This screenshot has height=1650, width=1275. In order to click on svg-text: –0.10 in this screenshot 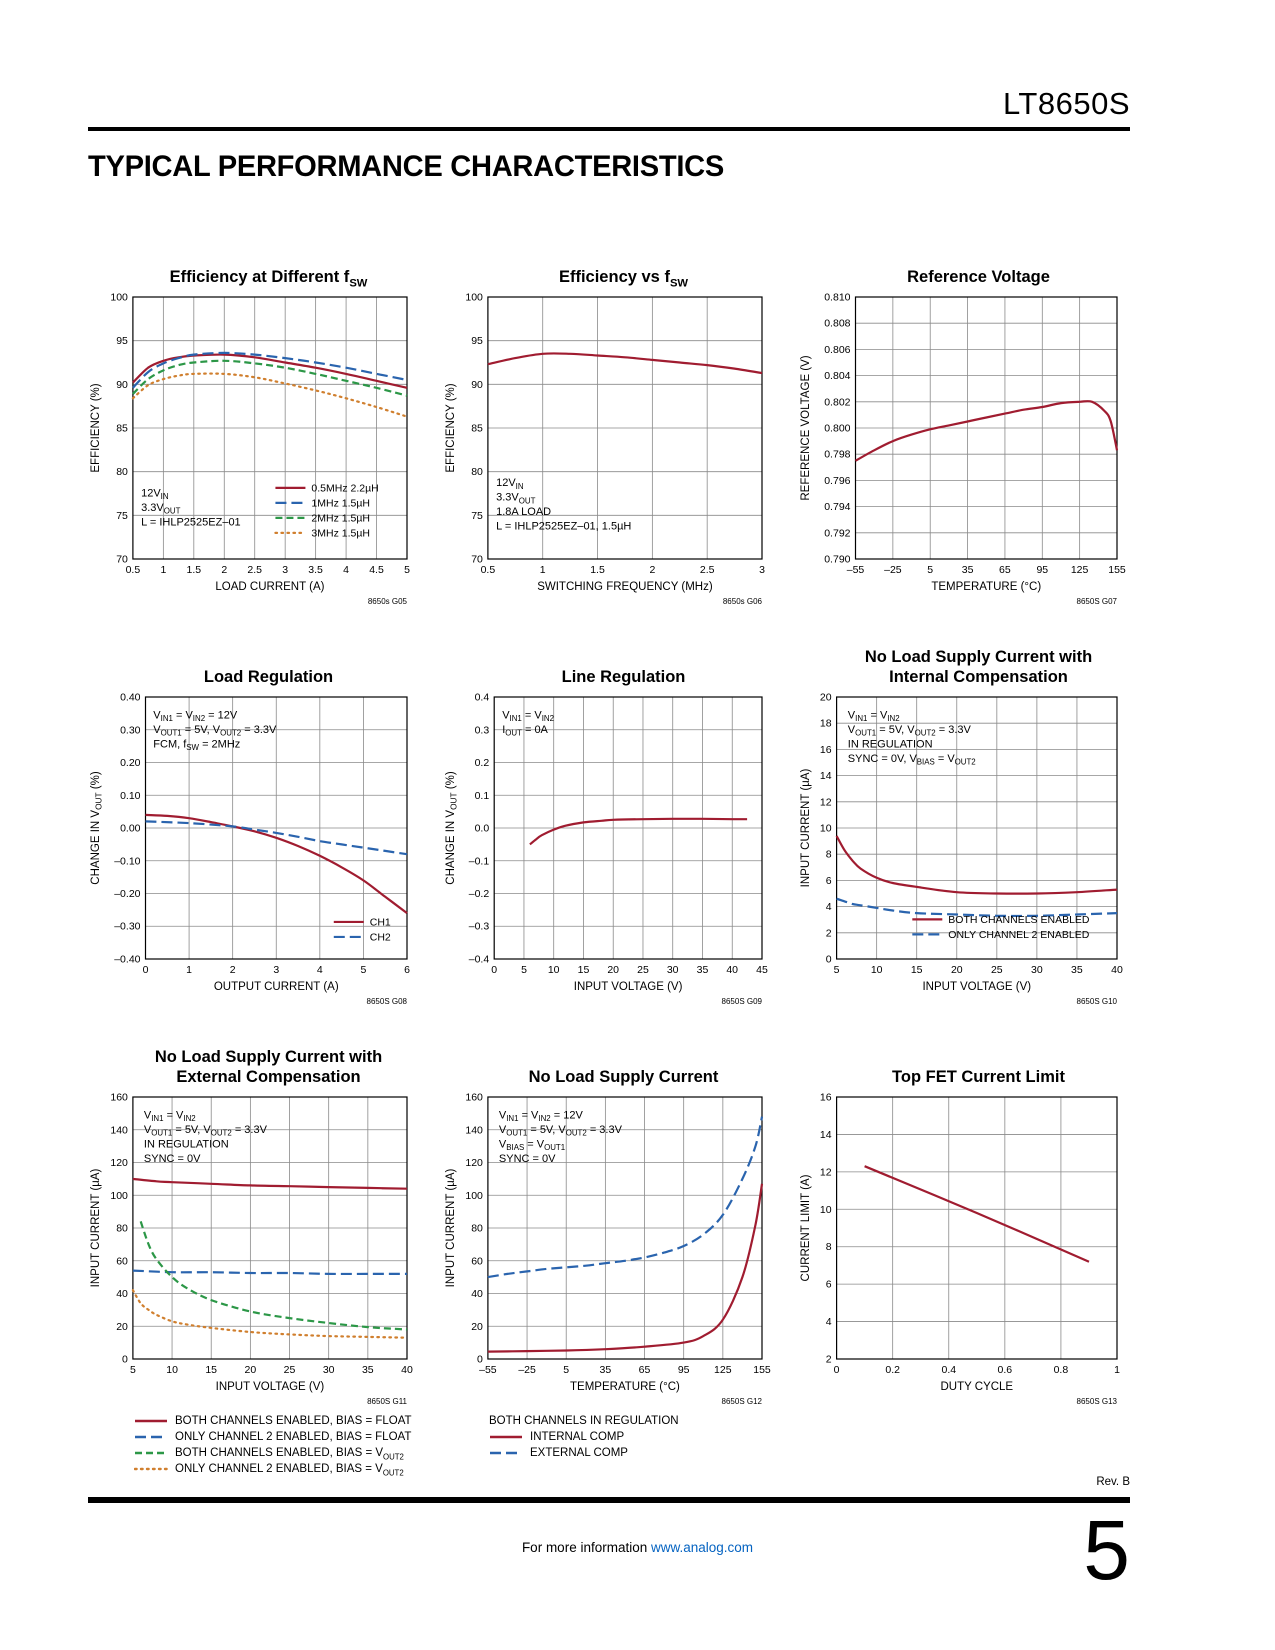, I will do `click(127, 861)`.